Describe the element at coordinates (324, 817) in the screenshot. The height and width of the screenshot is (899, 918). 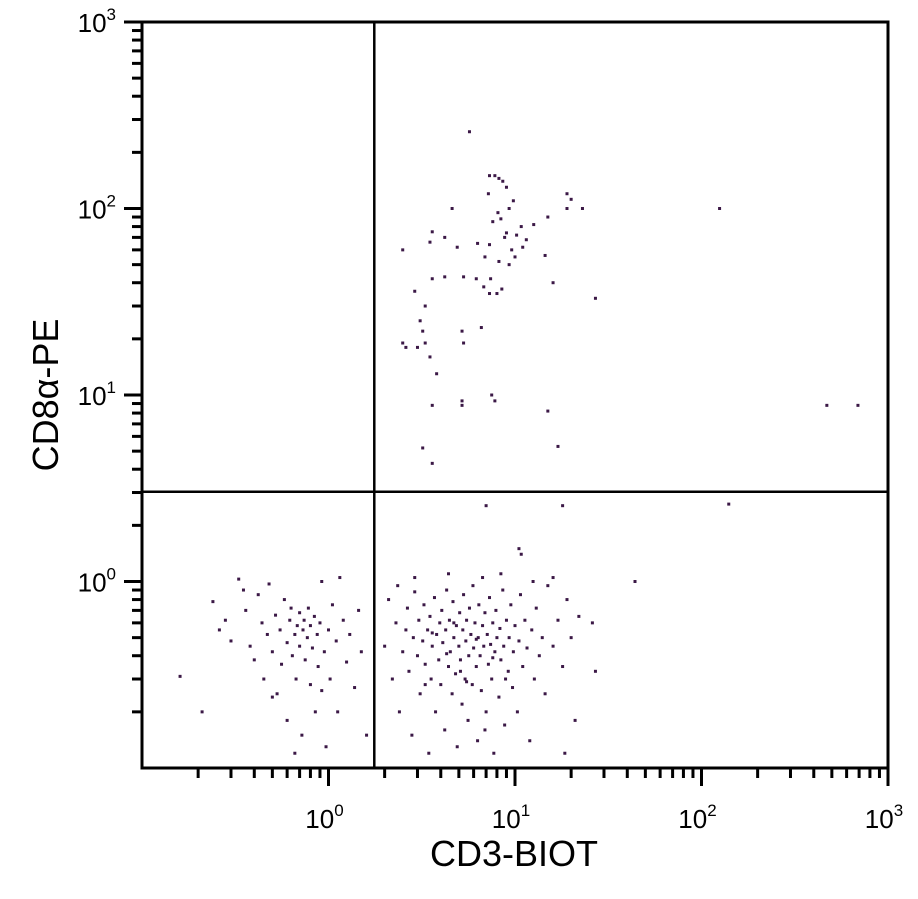
I see `x-tick-label: 10⁰` at that location.